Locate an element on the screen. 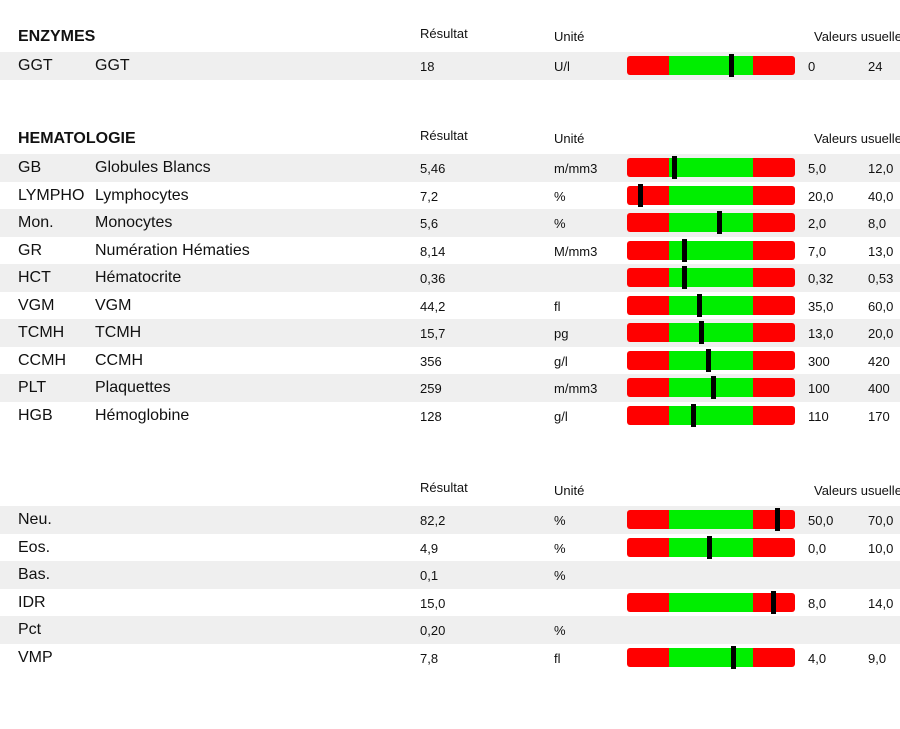  test-result: 259 is located at coordinates (431, 388).